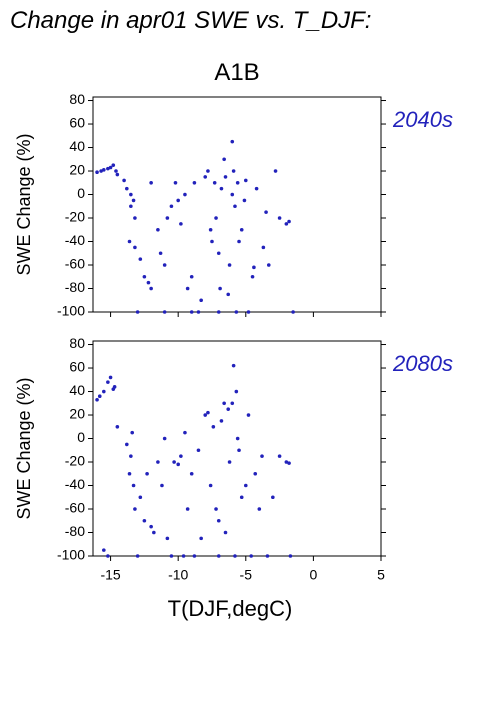  Describe the element at coordinates (422, 363) in the screenshot. I see `panel-label: 2080s` at that location.